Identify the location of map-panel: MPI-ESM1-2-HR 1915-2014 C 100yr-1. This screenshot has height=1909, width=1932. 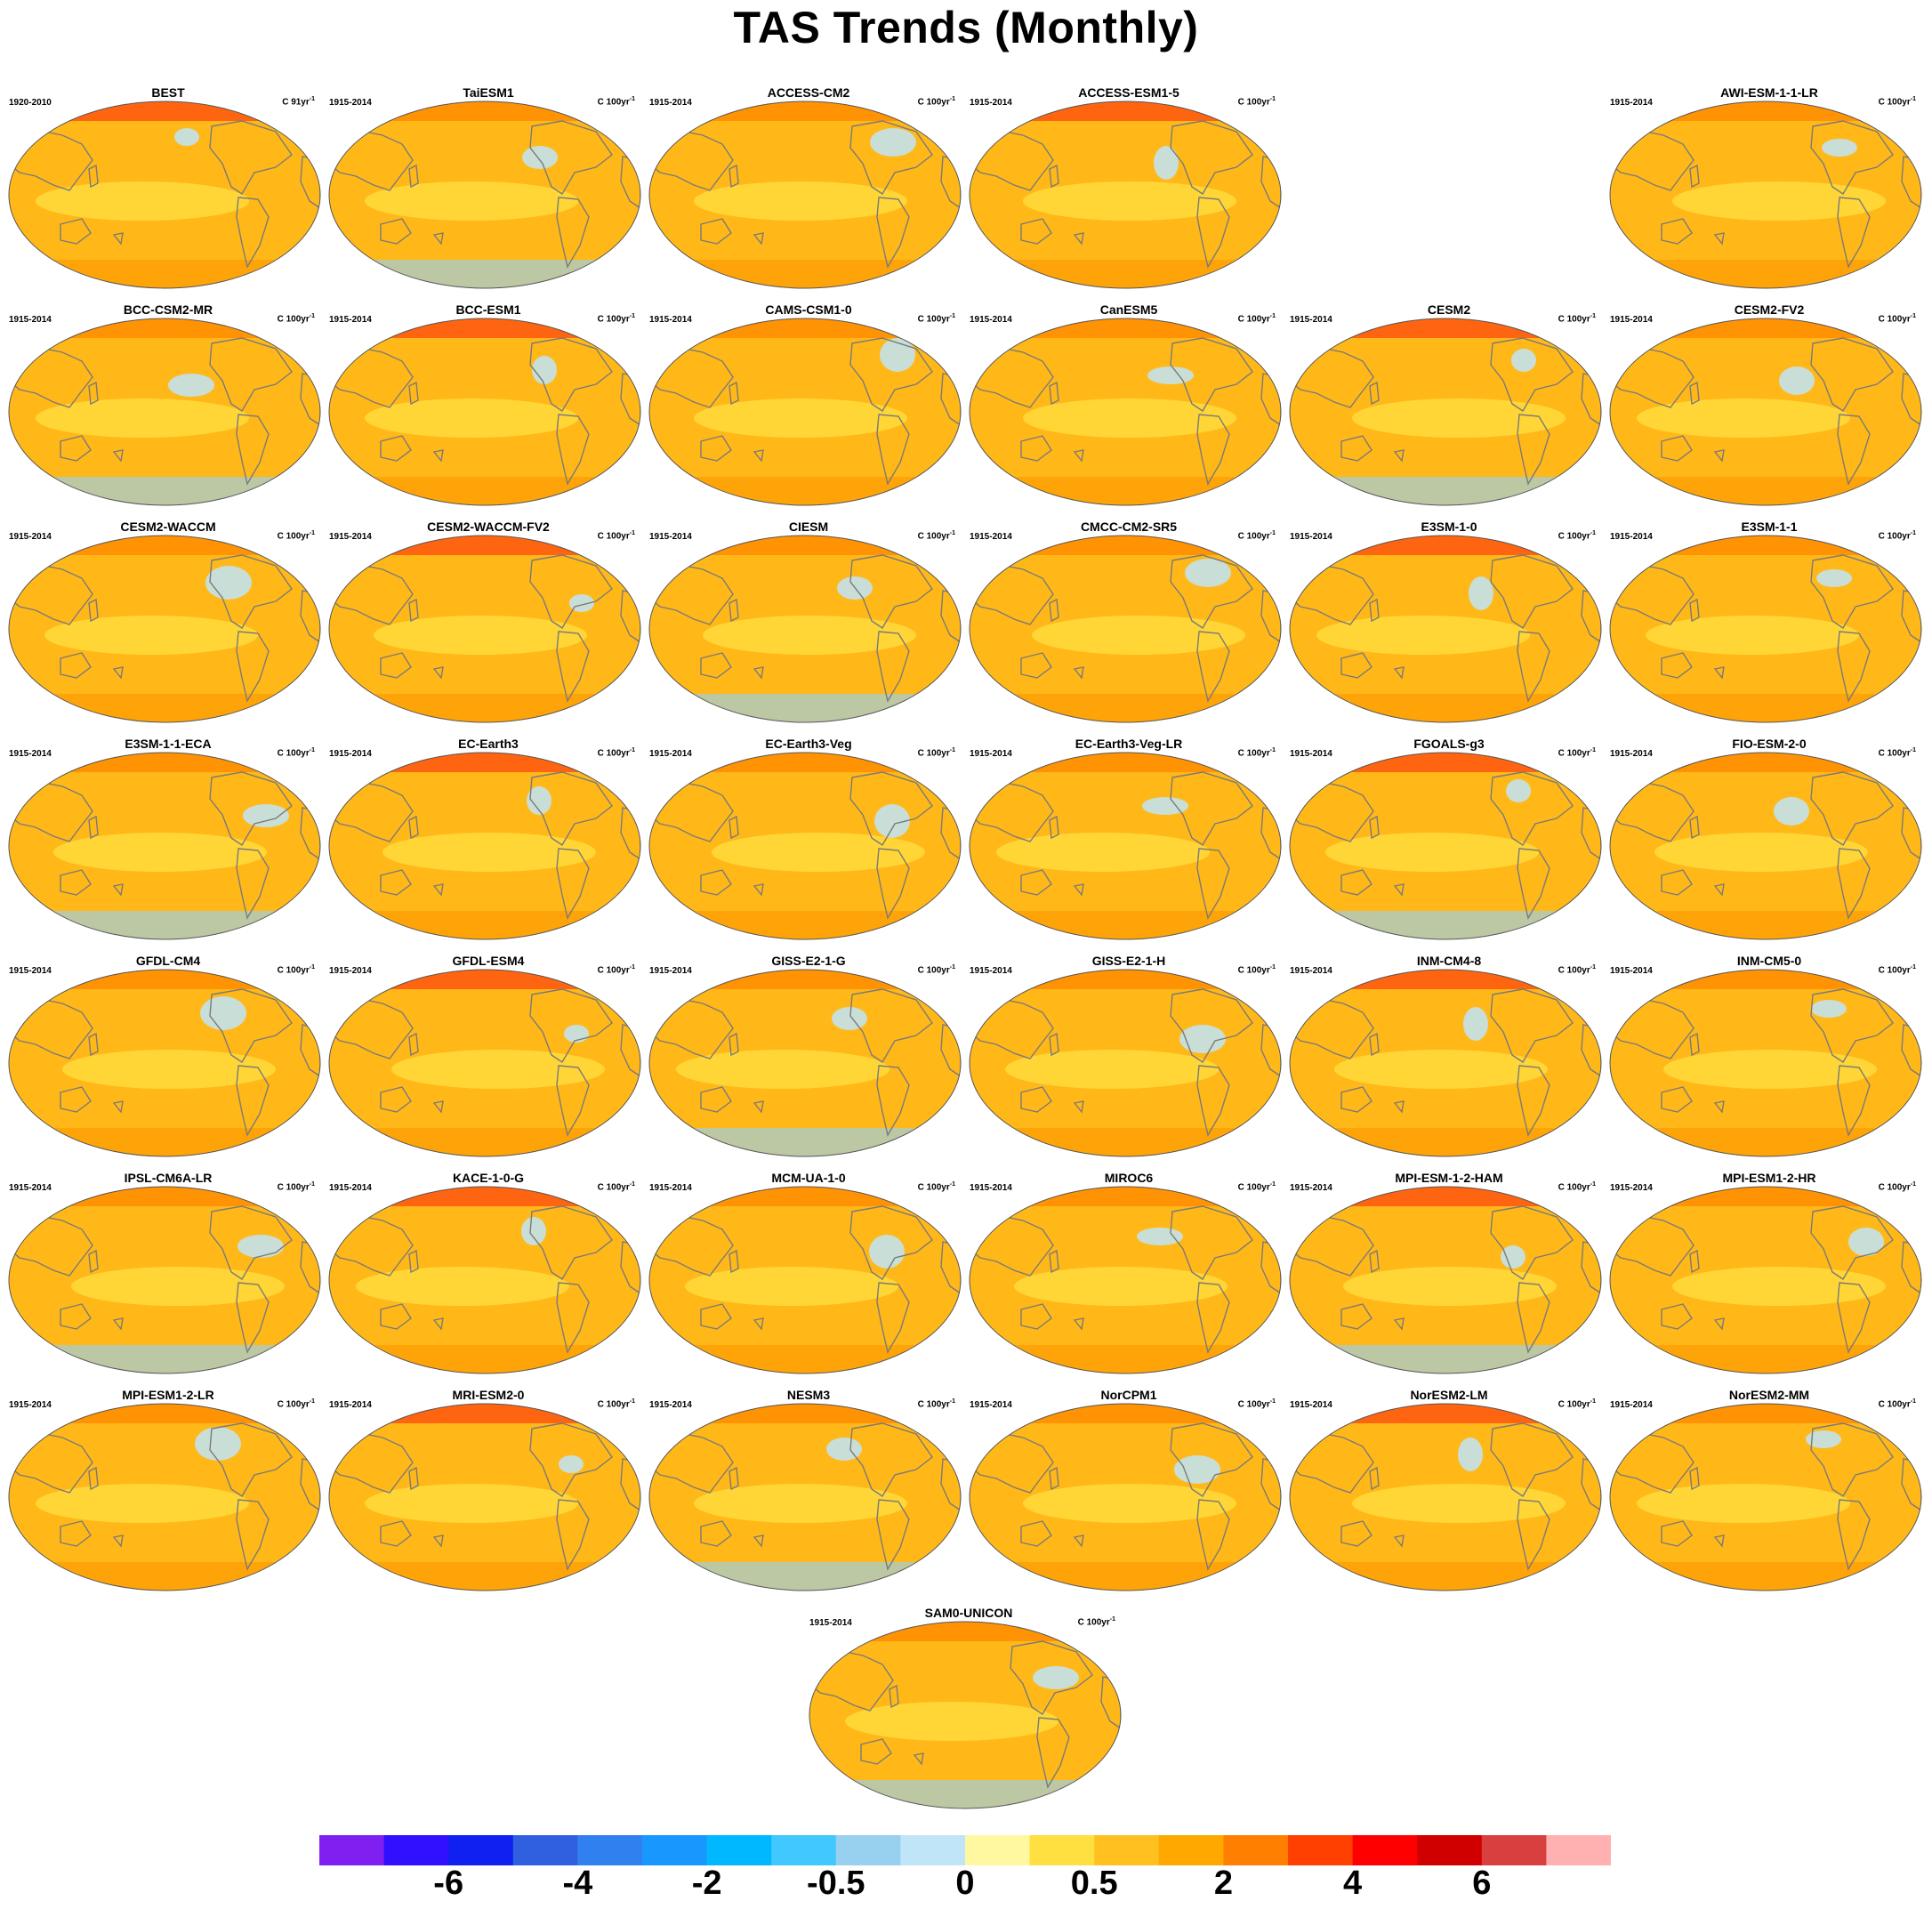
(1769, 1276).